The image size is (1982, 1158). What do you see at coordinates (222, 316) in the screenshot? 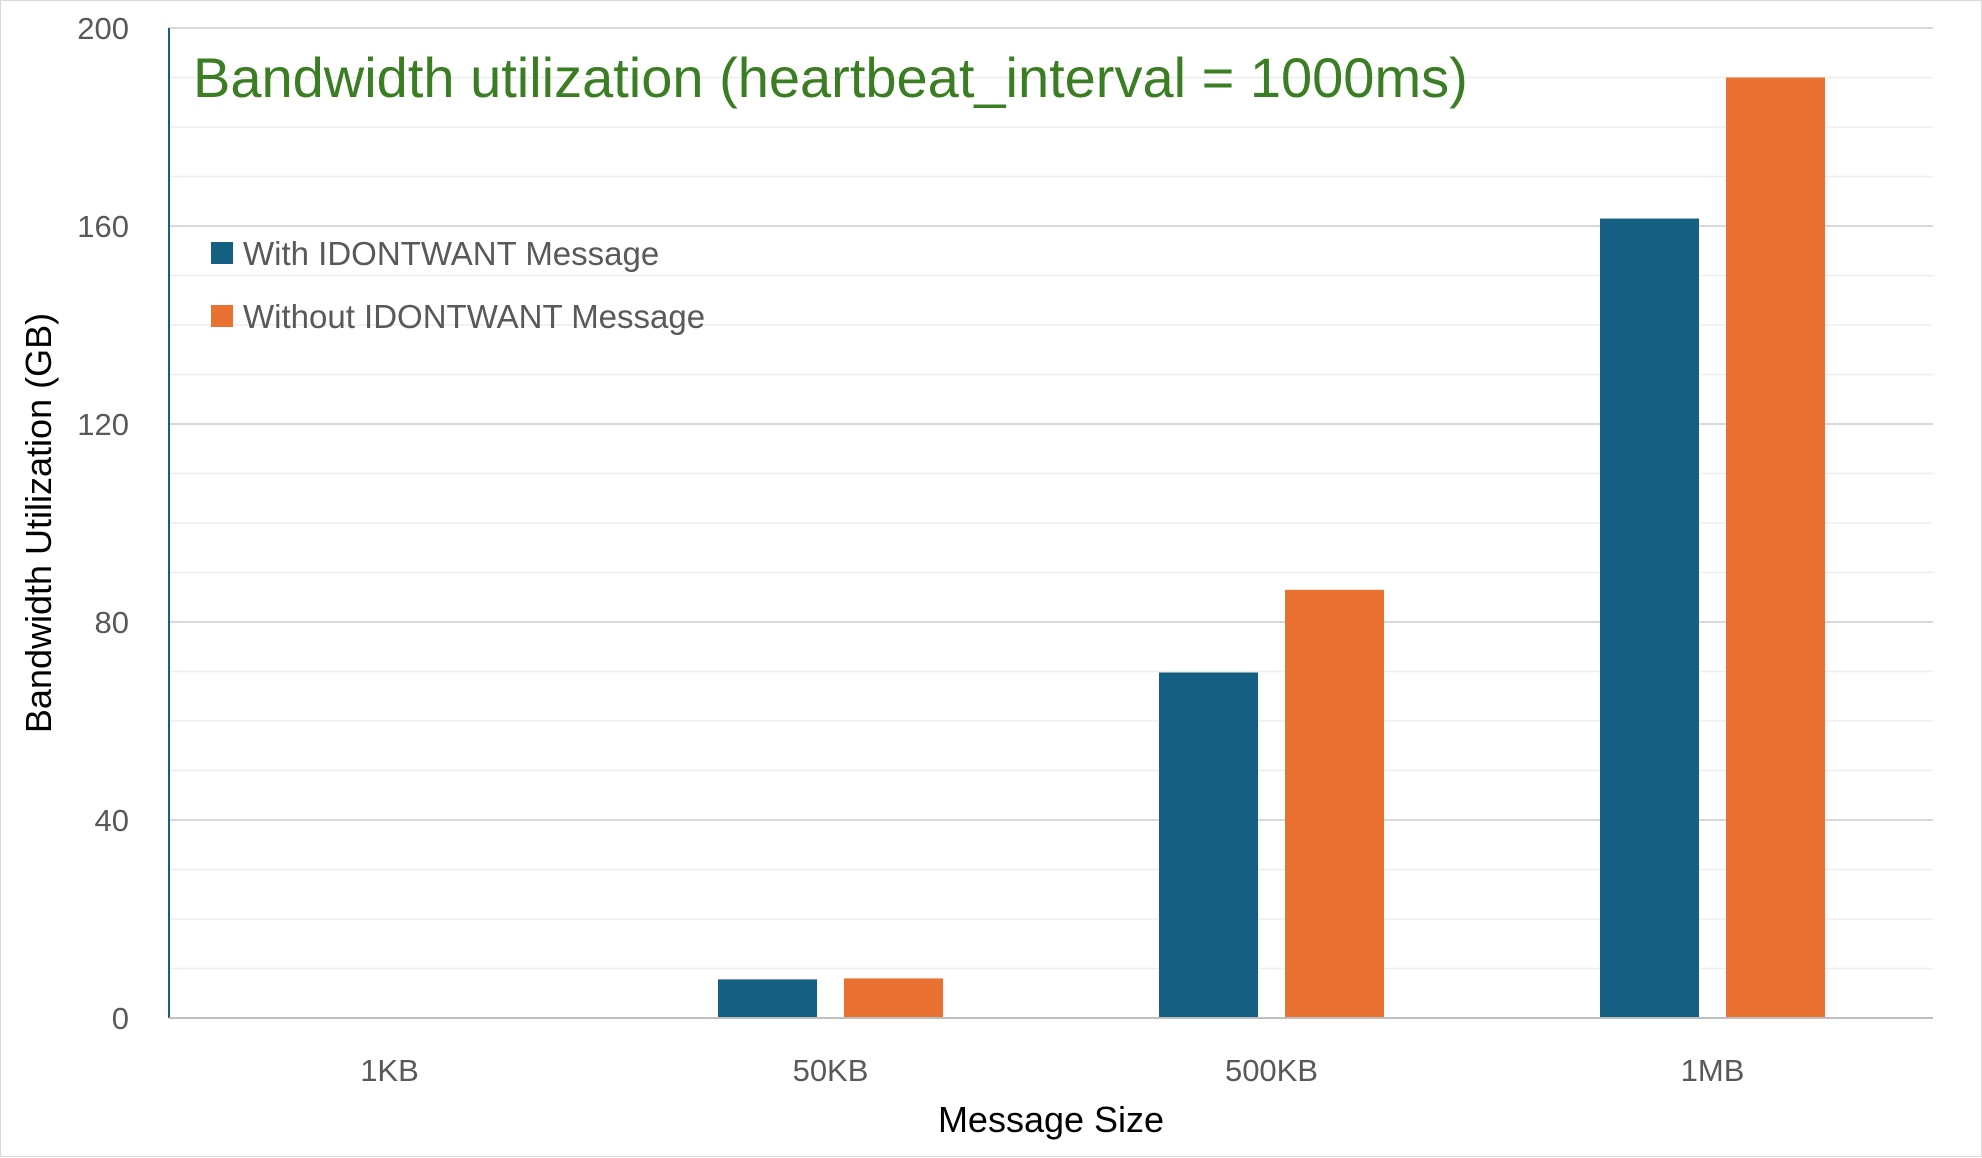
I see `legend-swatch-without-idontwant` at bounding box center [222, 316].